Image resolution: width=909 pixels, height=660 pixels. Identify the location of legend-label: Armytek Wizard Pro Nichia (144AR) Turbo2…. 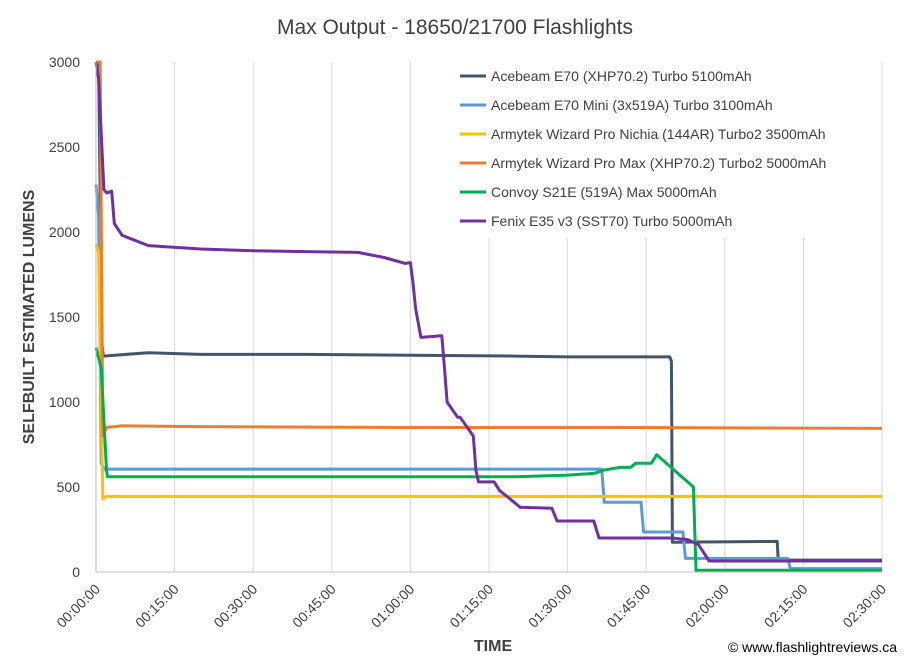
(658, 134).